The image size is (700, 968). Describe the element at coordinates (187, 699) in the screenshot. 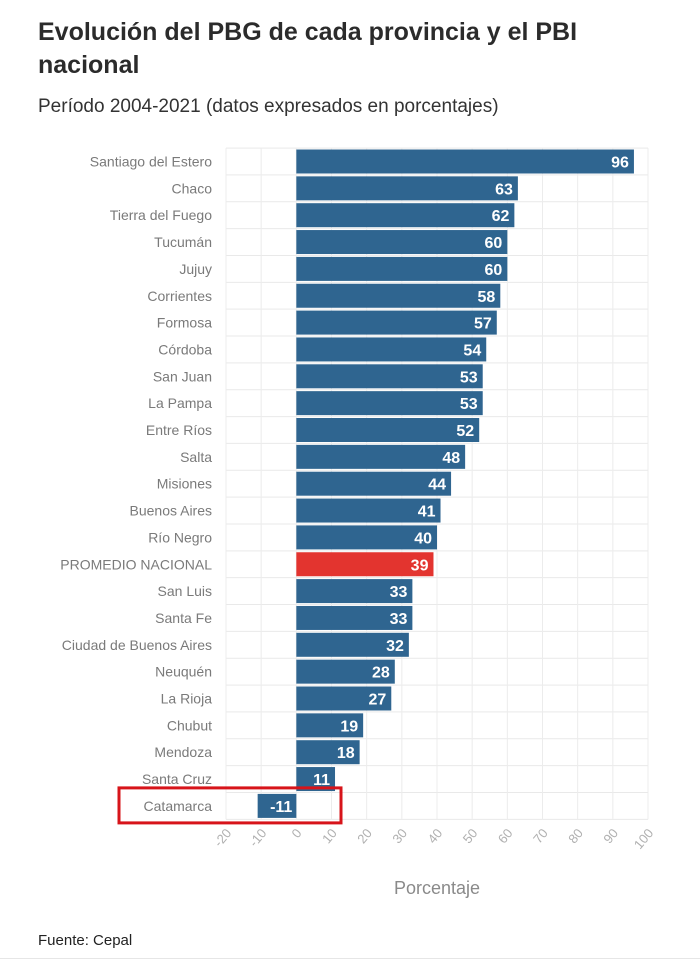

I see `category-label: La Rioja` at that location.